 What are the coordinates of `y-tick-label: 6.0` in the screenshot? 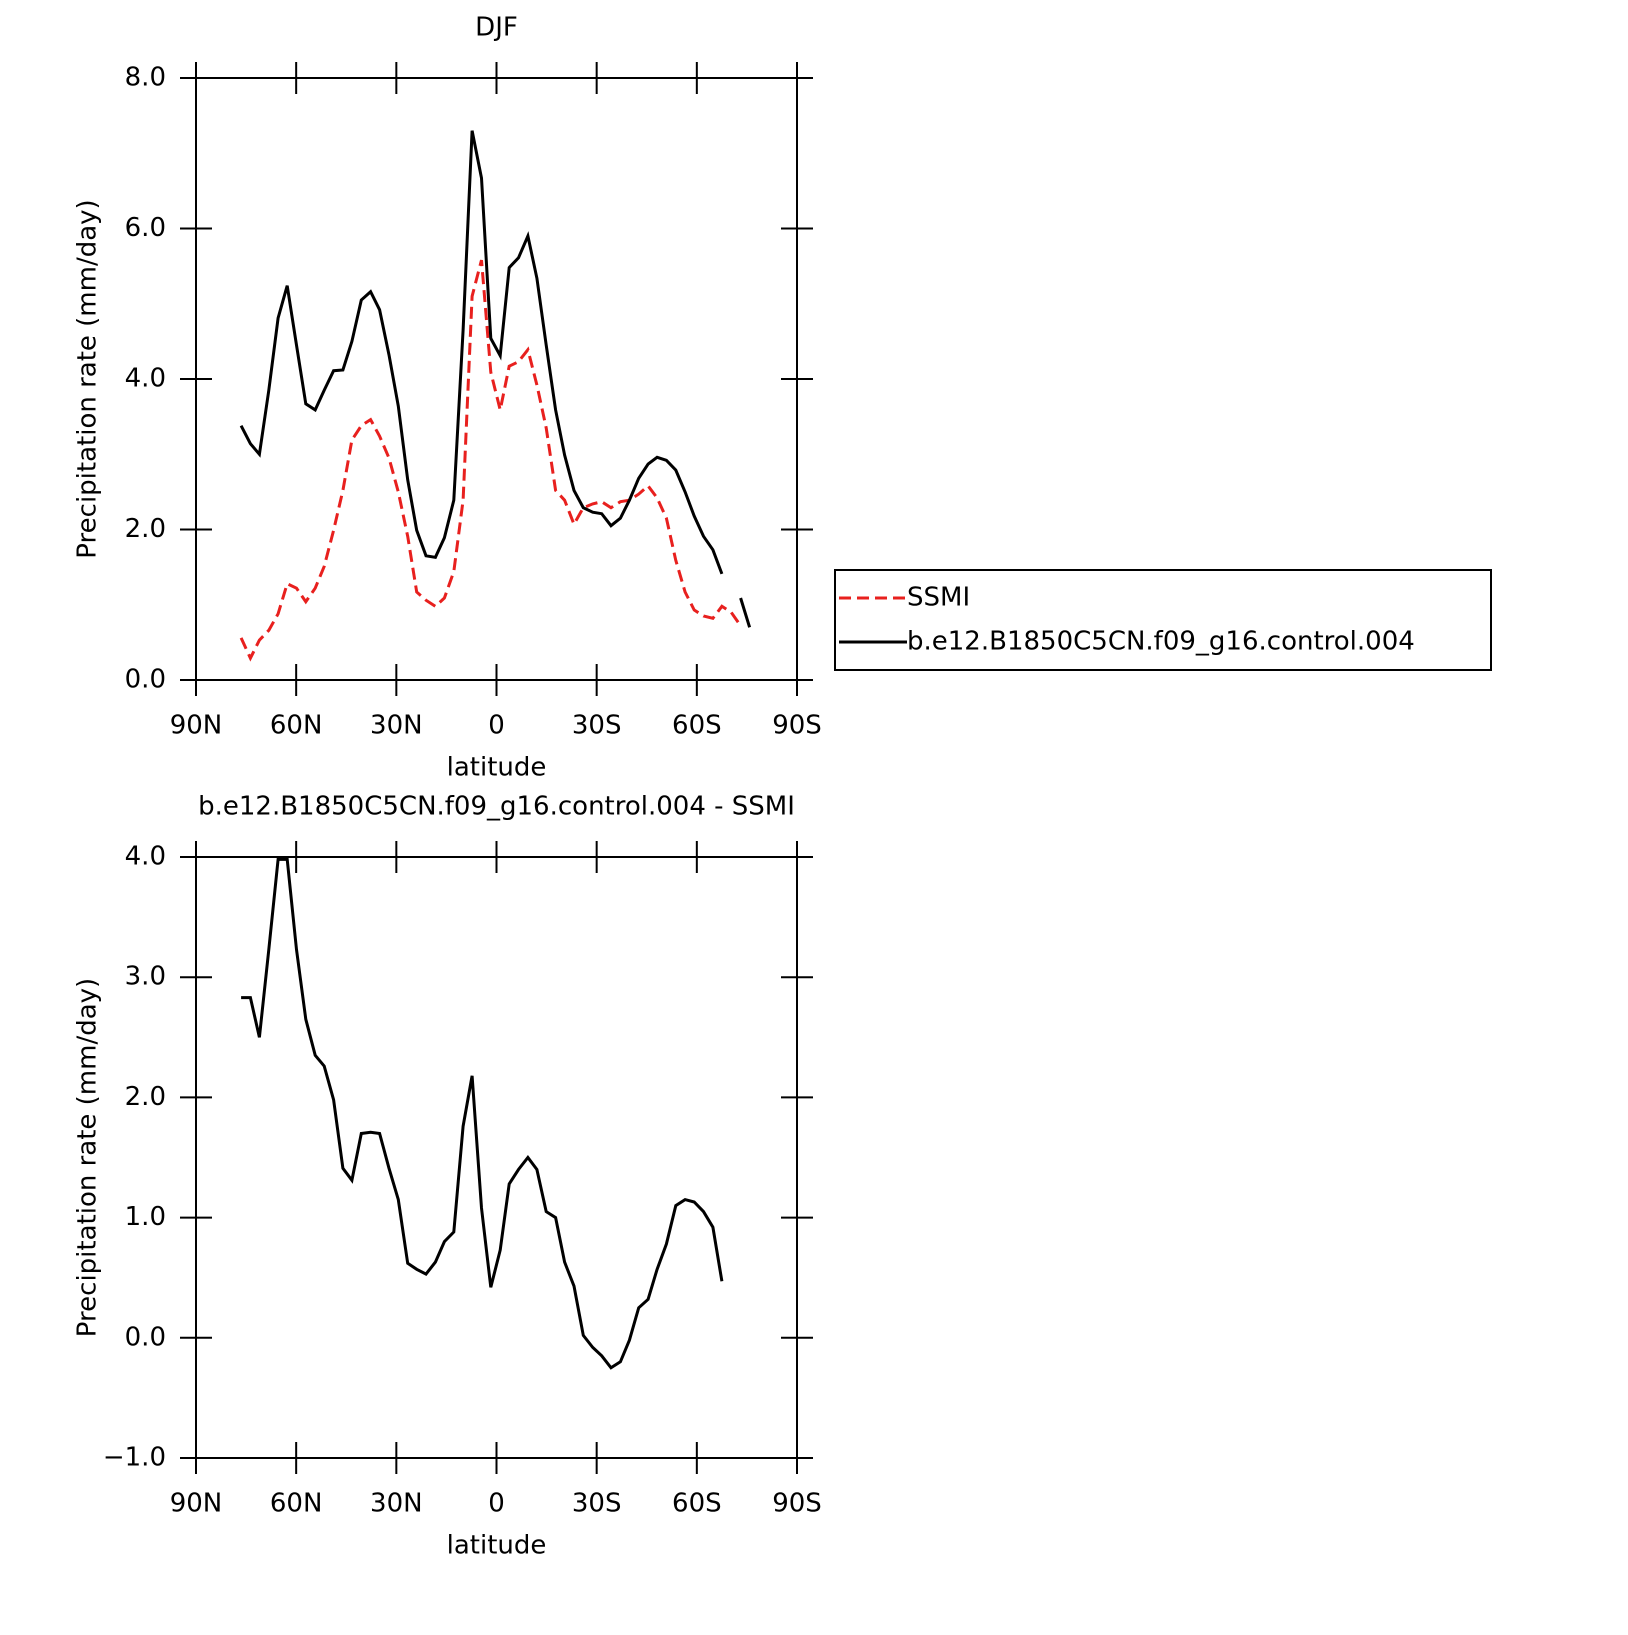 It's located at (145, 228).